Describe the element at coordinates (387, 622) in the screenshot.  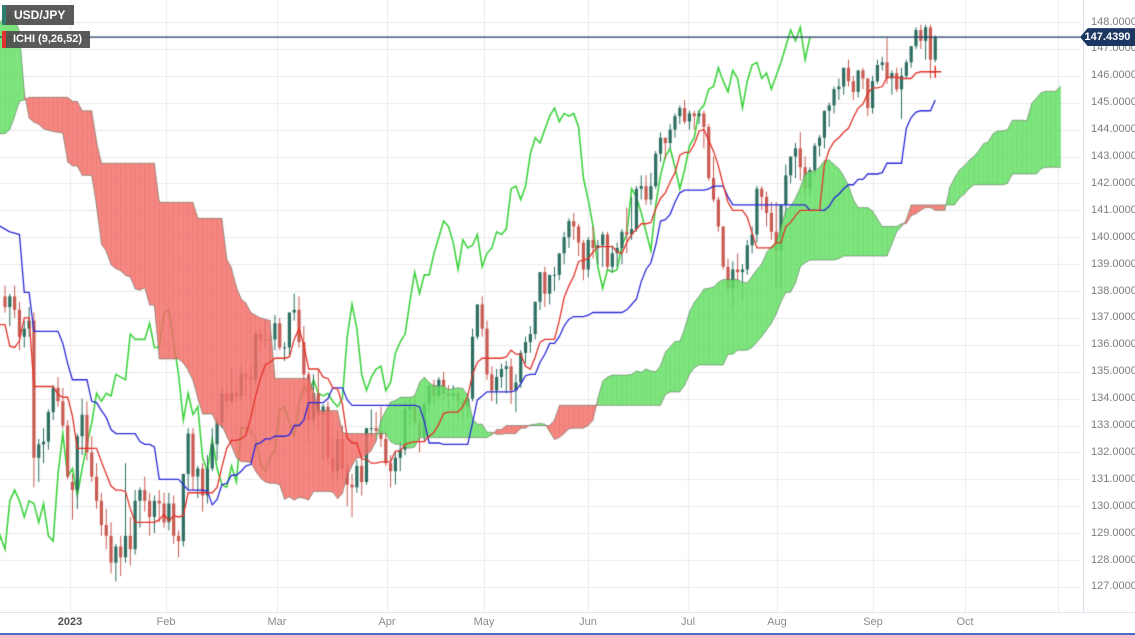
I see `month-tick-label: Apr` at that location.